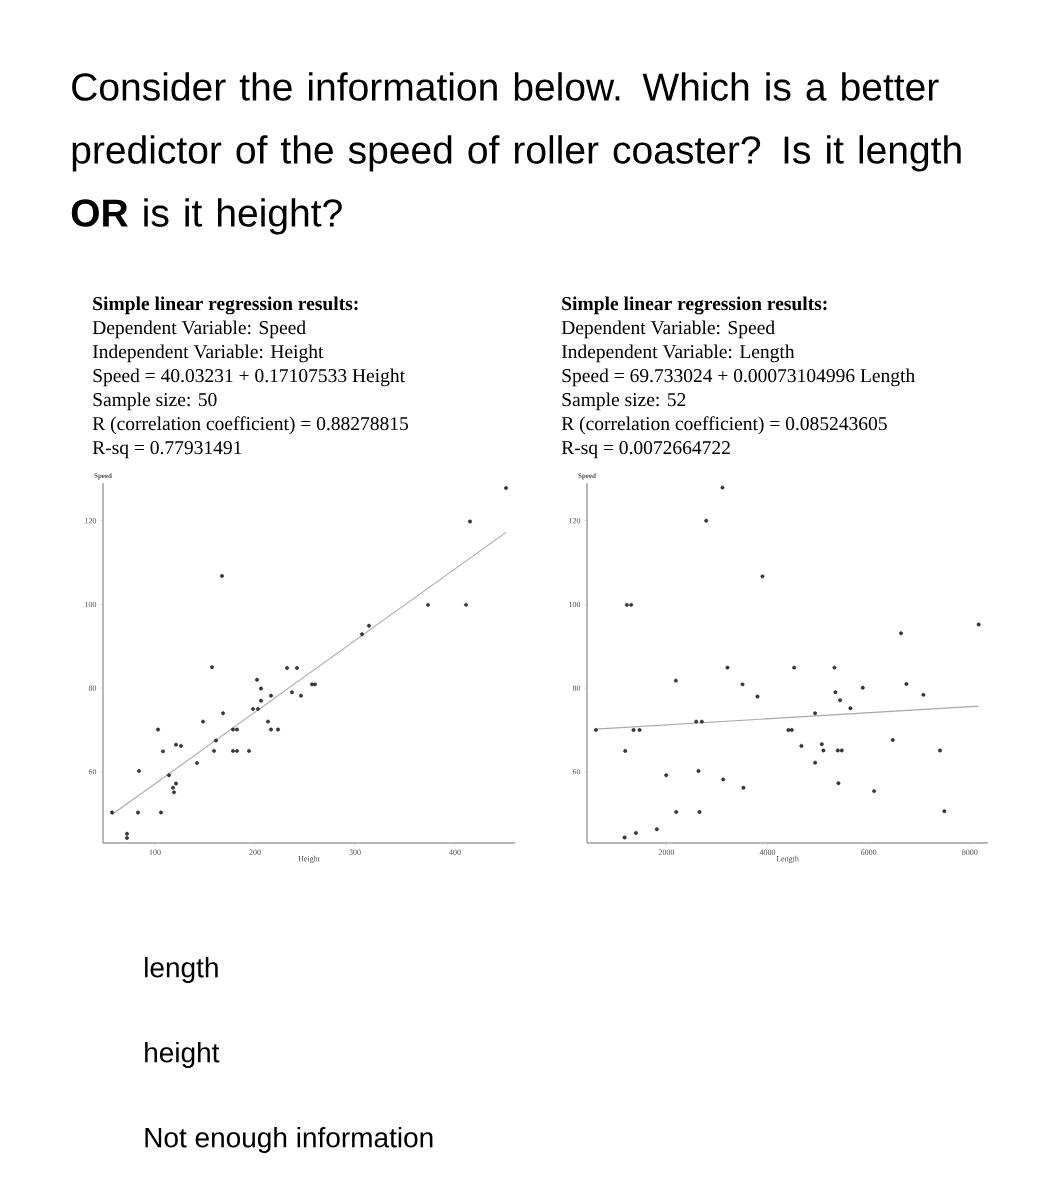  Describe the element at coordinates (787, 859) in the screenshot. I see `x-axis-title: Length` at that location.